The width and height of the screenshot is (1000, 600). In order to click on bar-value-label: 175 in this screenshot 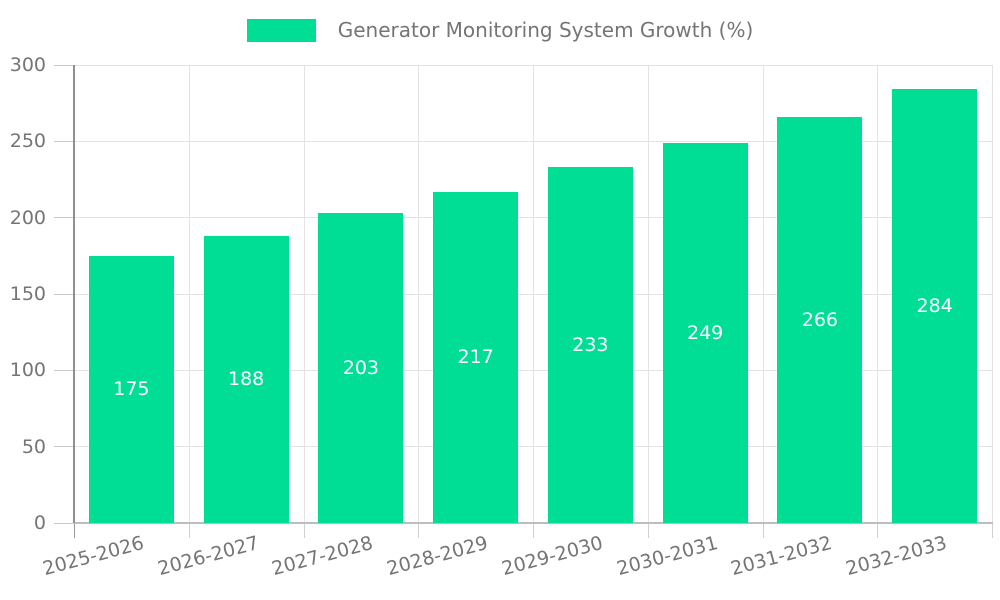, I will do `click(131, 389)`.